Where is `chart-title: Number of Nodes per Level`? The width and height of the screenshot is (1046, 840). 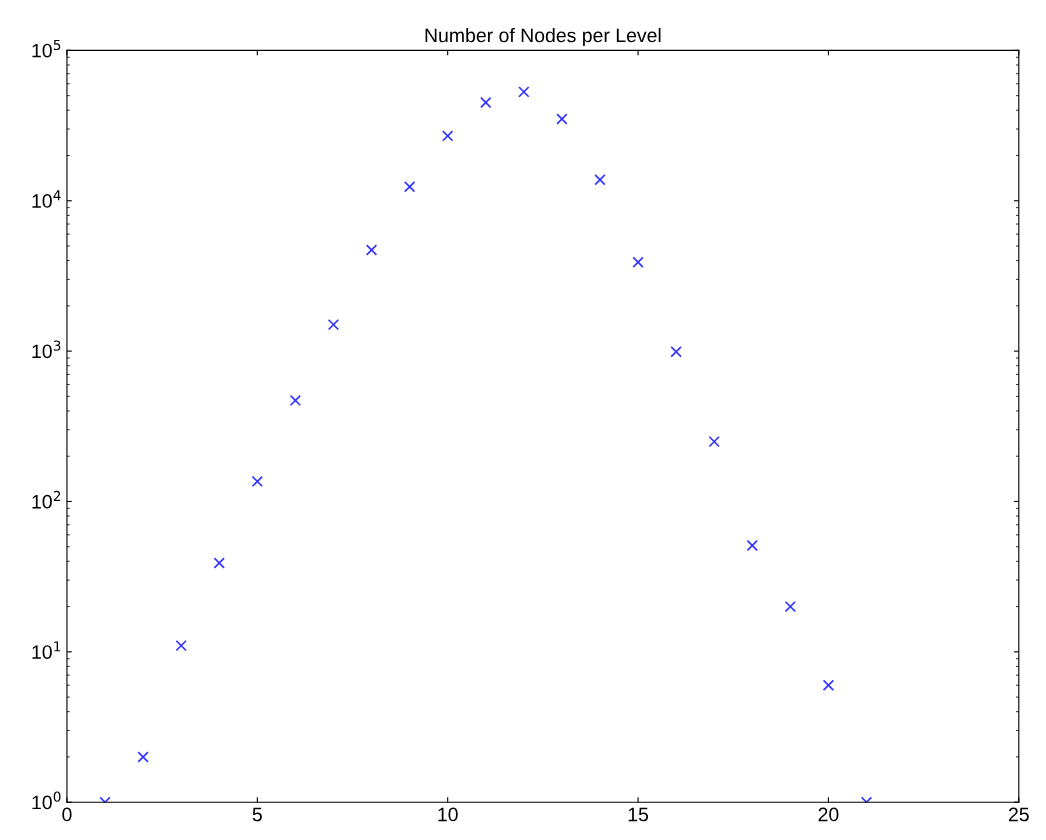 chart-title: Number of Nodes per Level is located at coordinates (543, 37).